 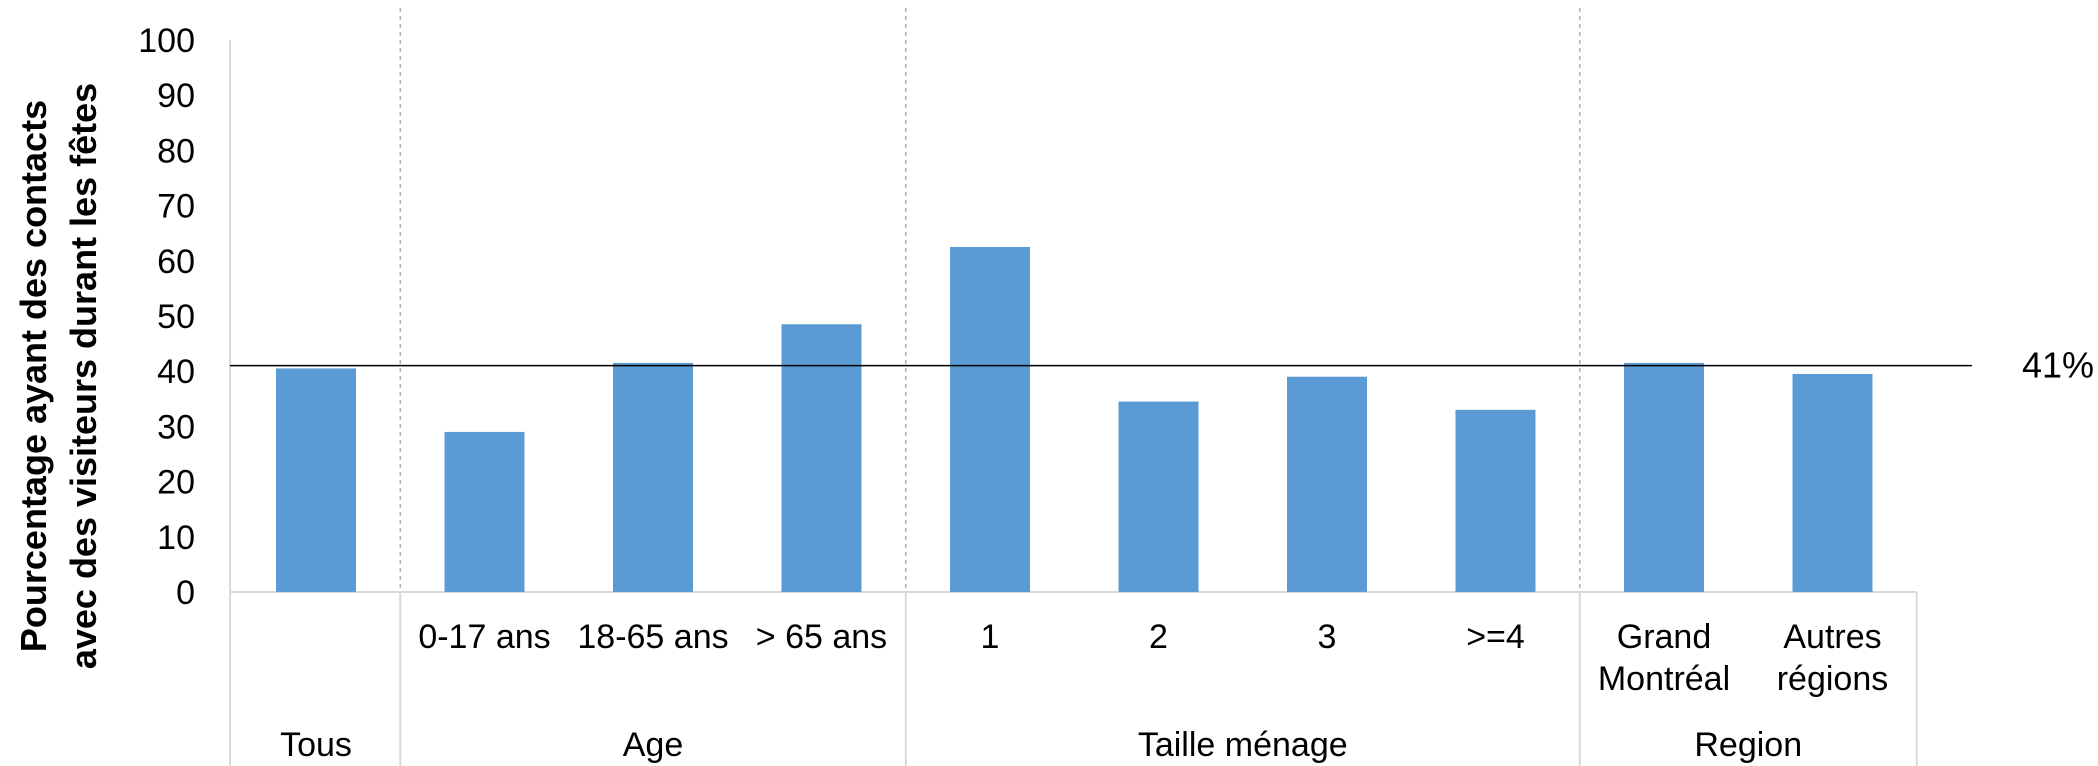 What do you see at coordinates (166, 41) in the screenshot?
I see `y-tick-label: 100` at bounding box center [166, 41].